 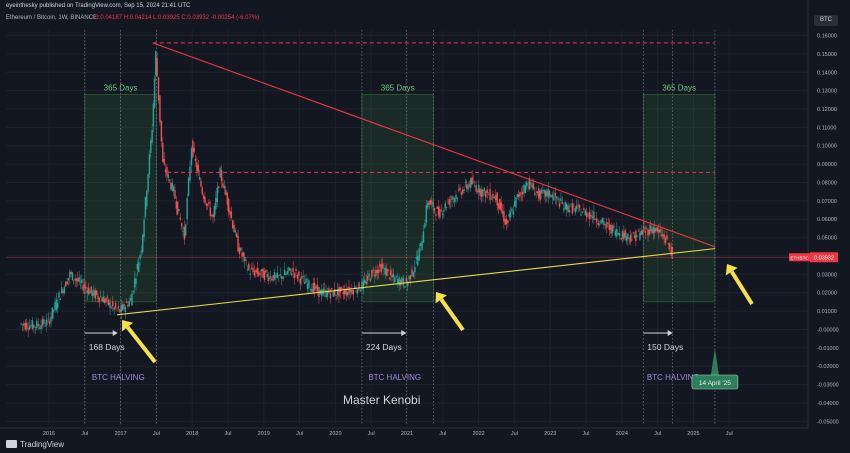 I want to click on x-tick-label: 2020, so click(x=335, y=434).